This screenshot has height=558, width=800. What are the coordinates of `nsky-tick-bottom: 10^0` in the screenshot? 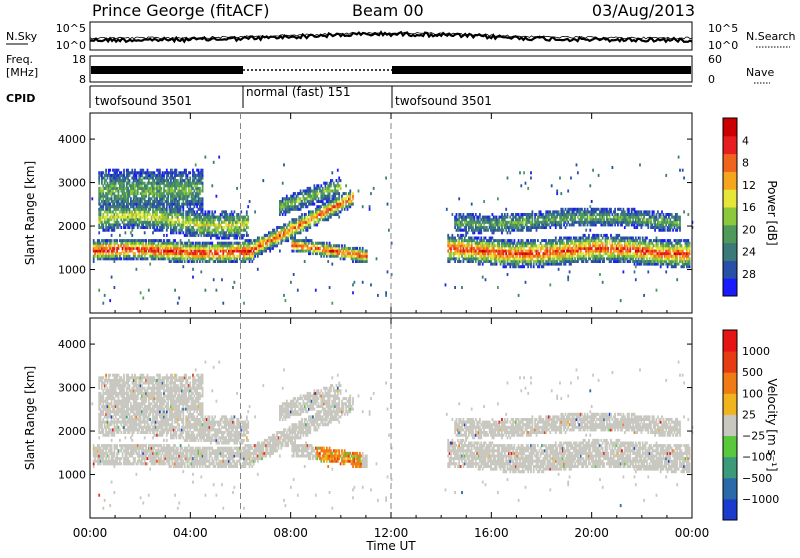 It's located at (71, 45).